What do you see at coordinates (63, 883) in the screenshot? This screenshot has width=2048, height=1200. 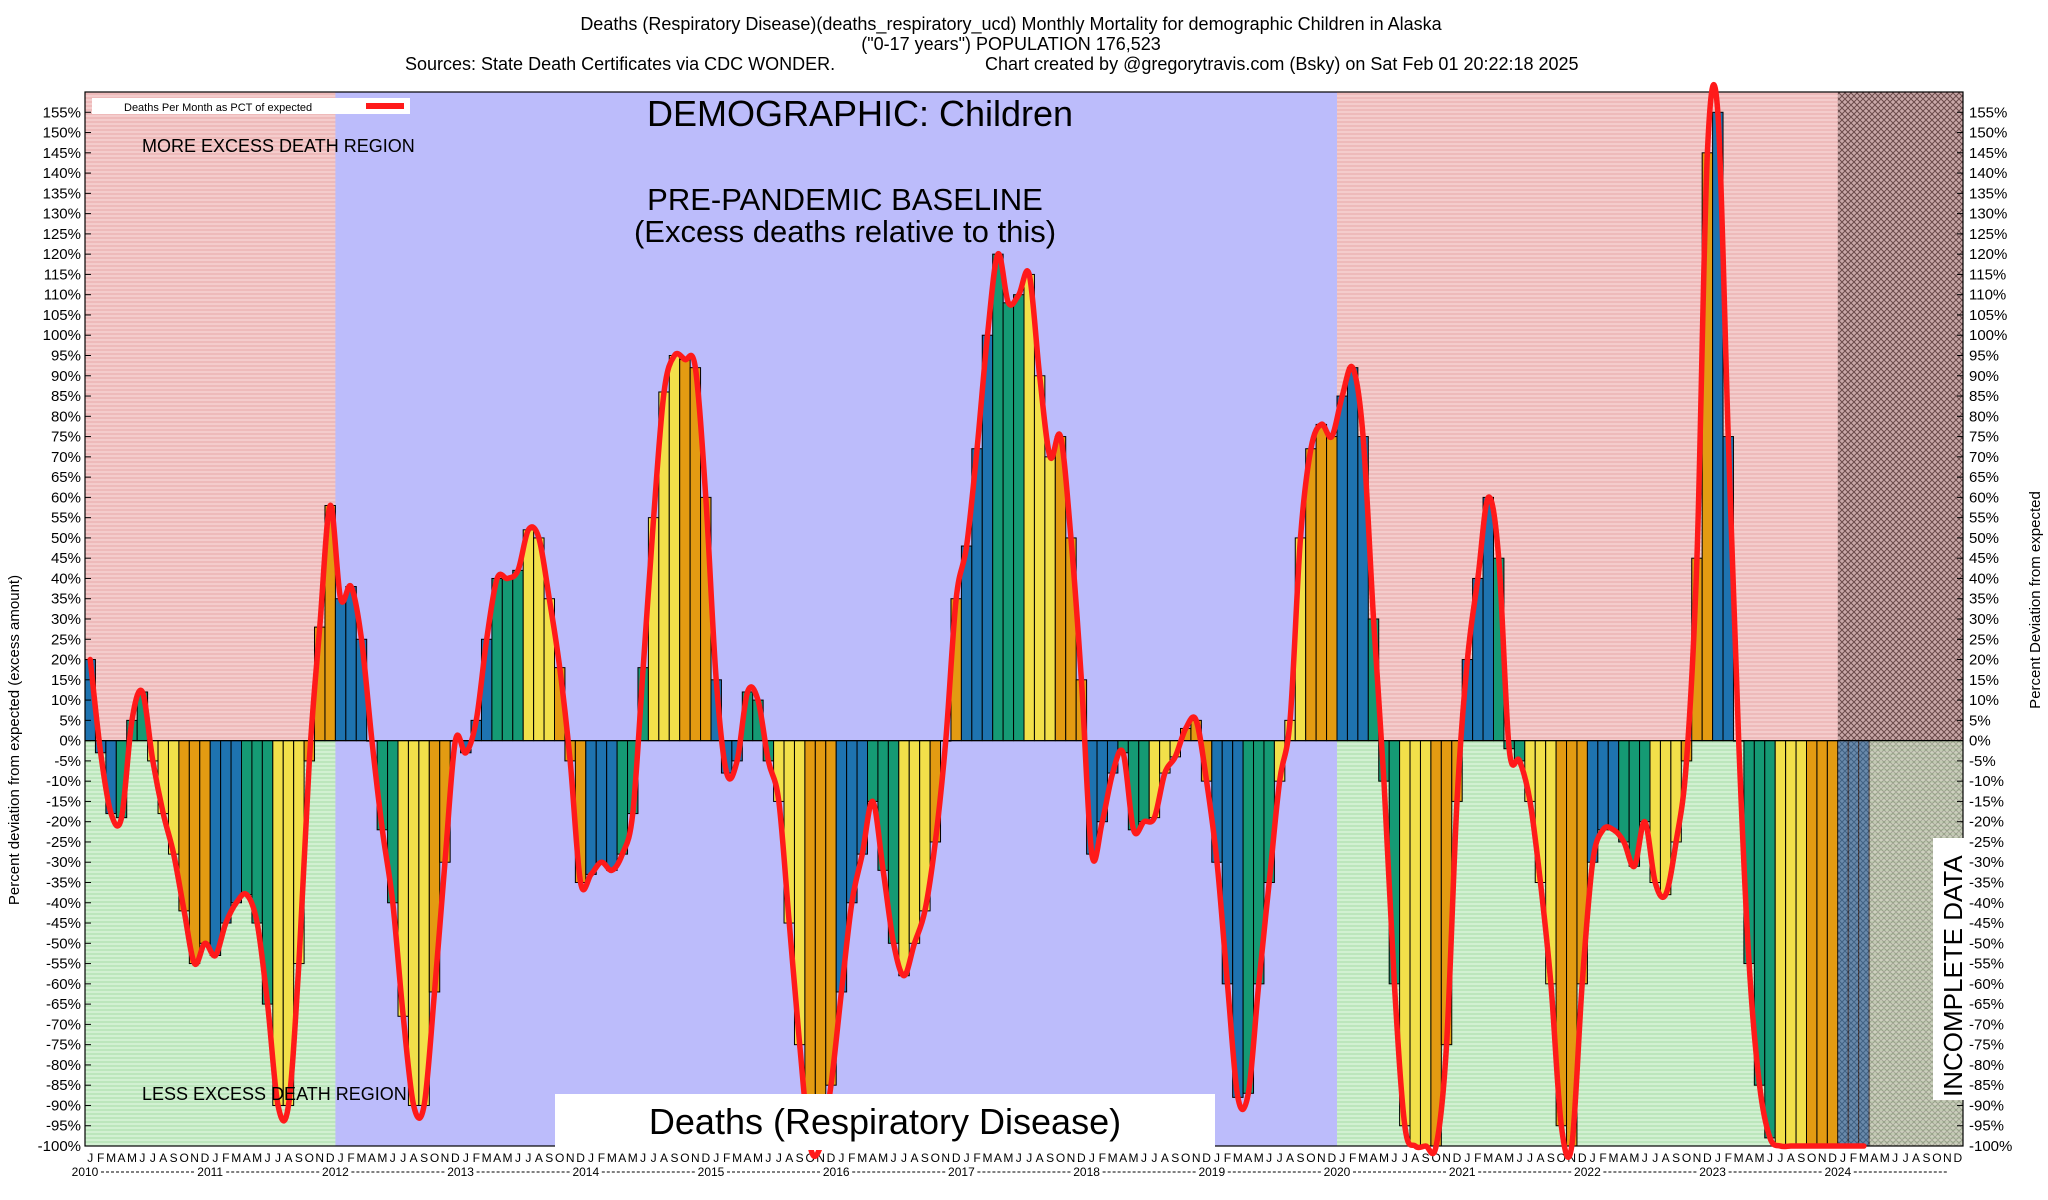 I see `y-tick-label-left: -35%` at bounding box center [63, 883].